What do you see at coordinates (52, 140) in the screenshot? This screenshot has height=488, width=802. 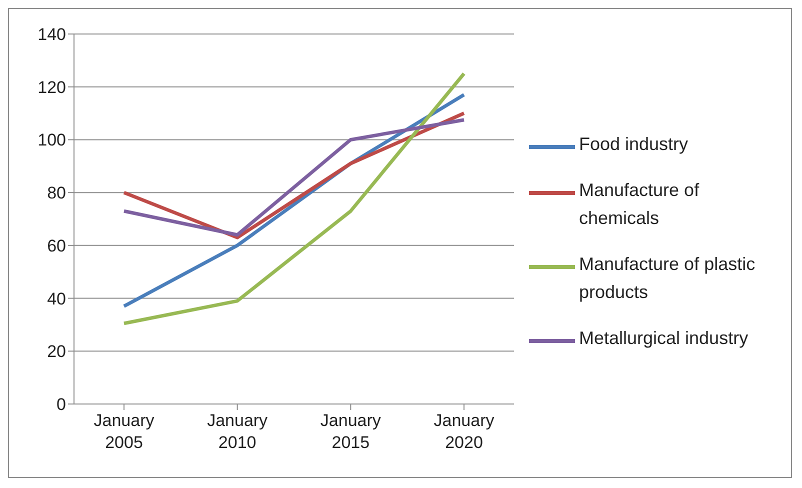 I see `y-tick-label: 100` at bounding box center [52, 140].